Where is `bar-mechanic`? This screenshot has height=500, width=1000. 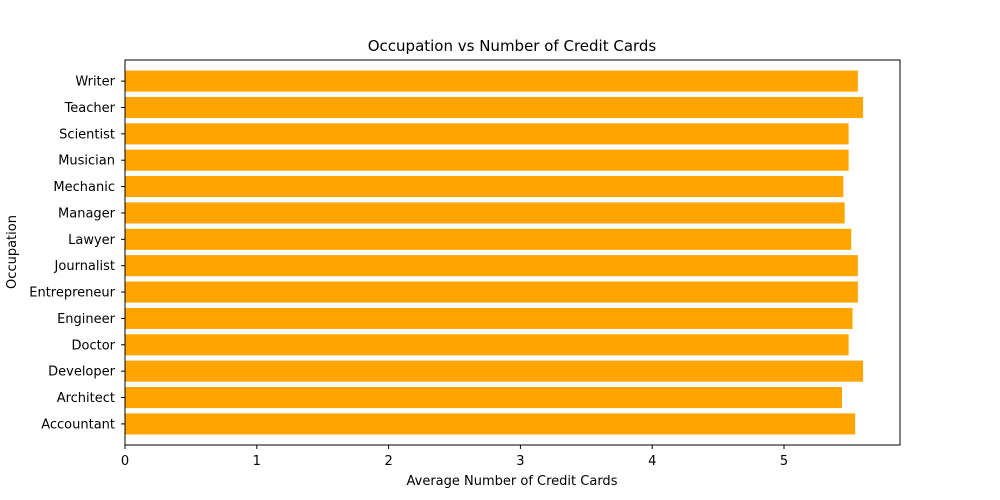 bar-mechanic is located at coordinates (484, 187).